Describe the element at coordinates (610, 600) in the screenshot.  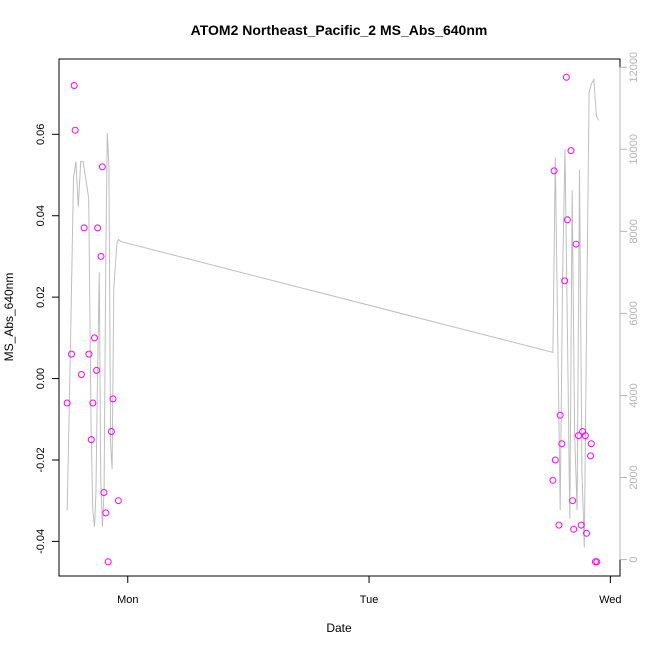
I see `x-tick-label: Wed` at that location.